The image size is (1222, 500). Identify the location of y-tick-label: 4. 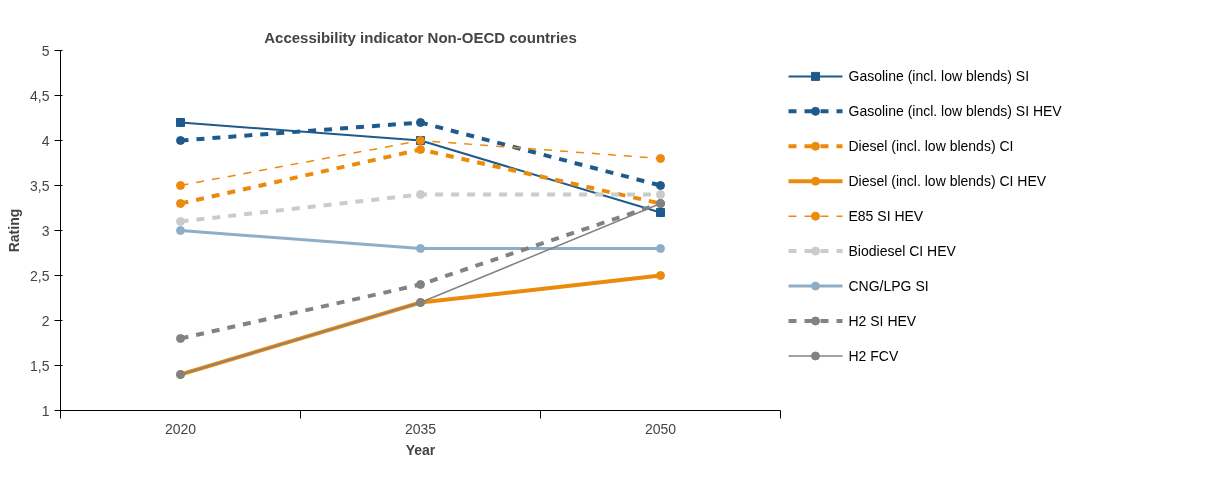
(45, 140).